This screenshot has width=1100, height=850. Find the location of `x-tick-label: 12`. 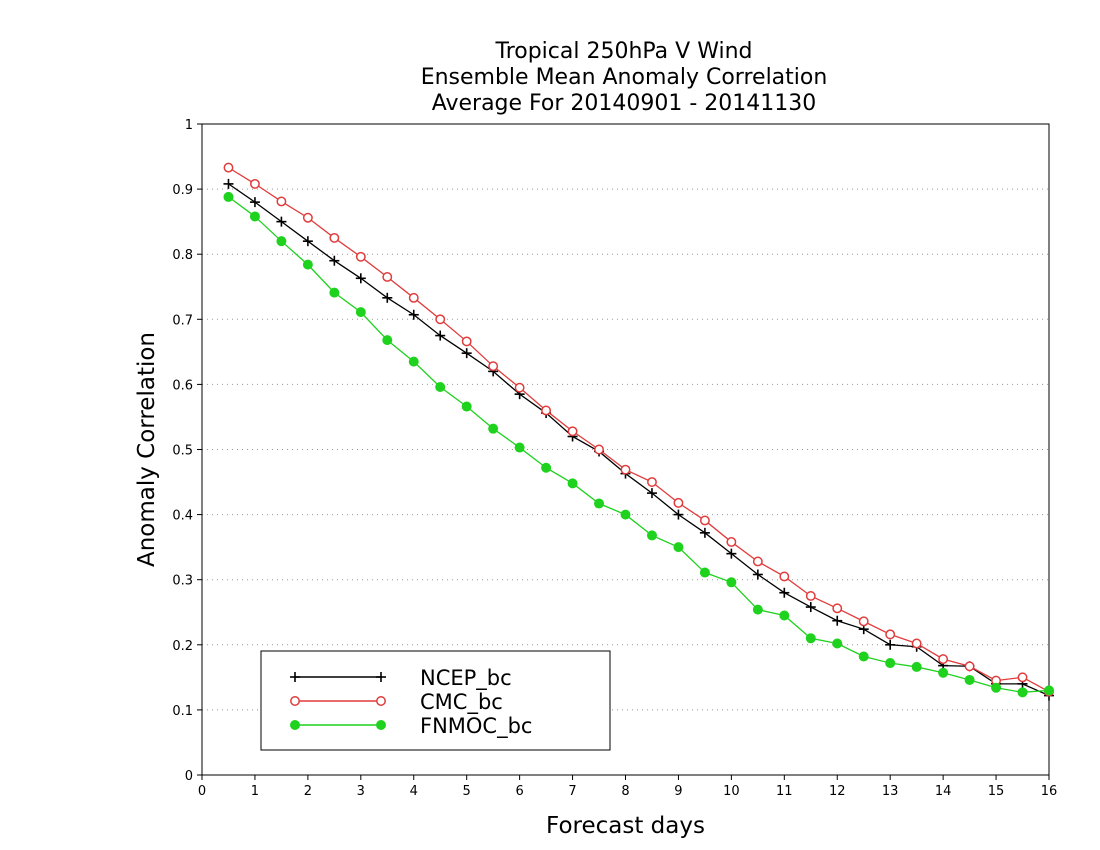

x-tick-label: 12 is located at coordinates (837, 791).